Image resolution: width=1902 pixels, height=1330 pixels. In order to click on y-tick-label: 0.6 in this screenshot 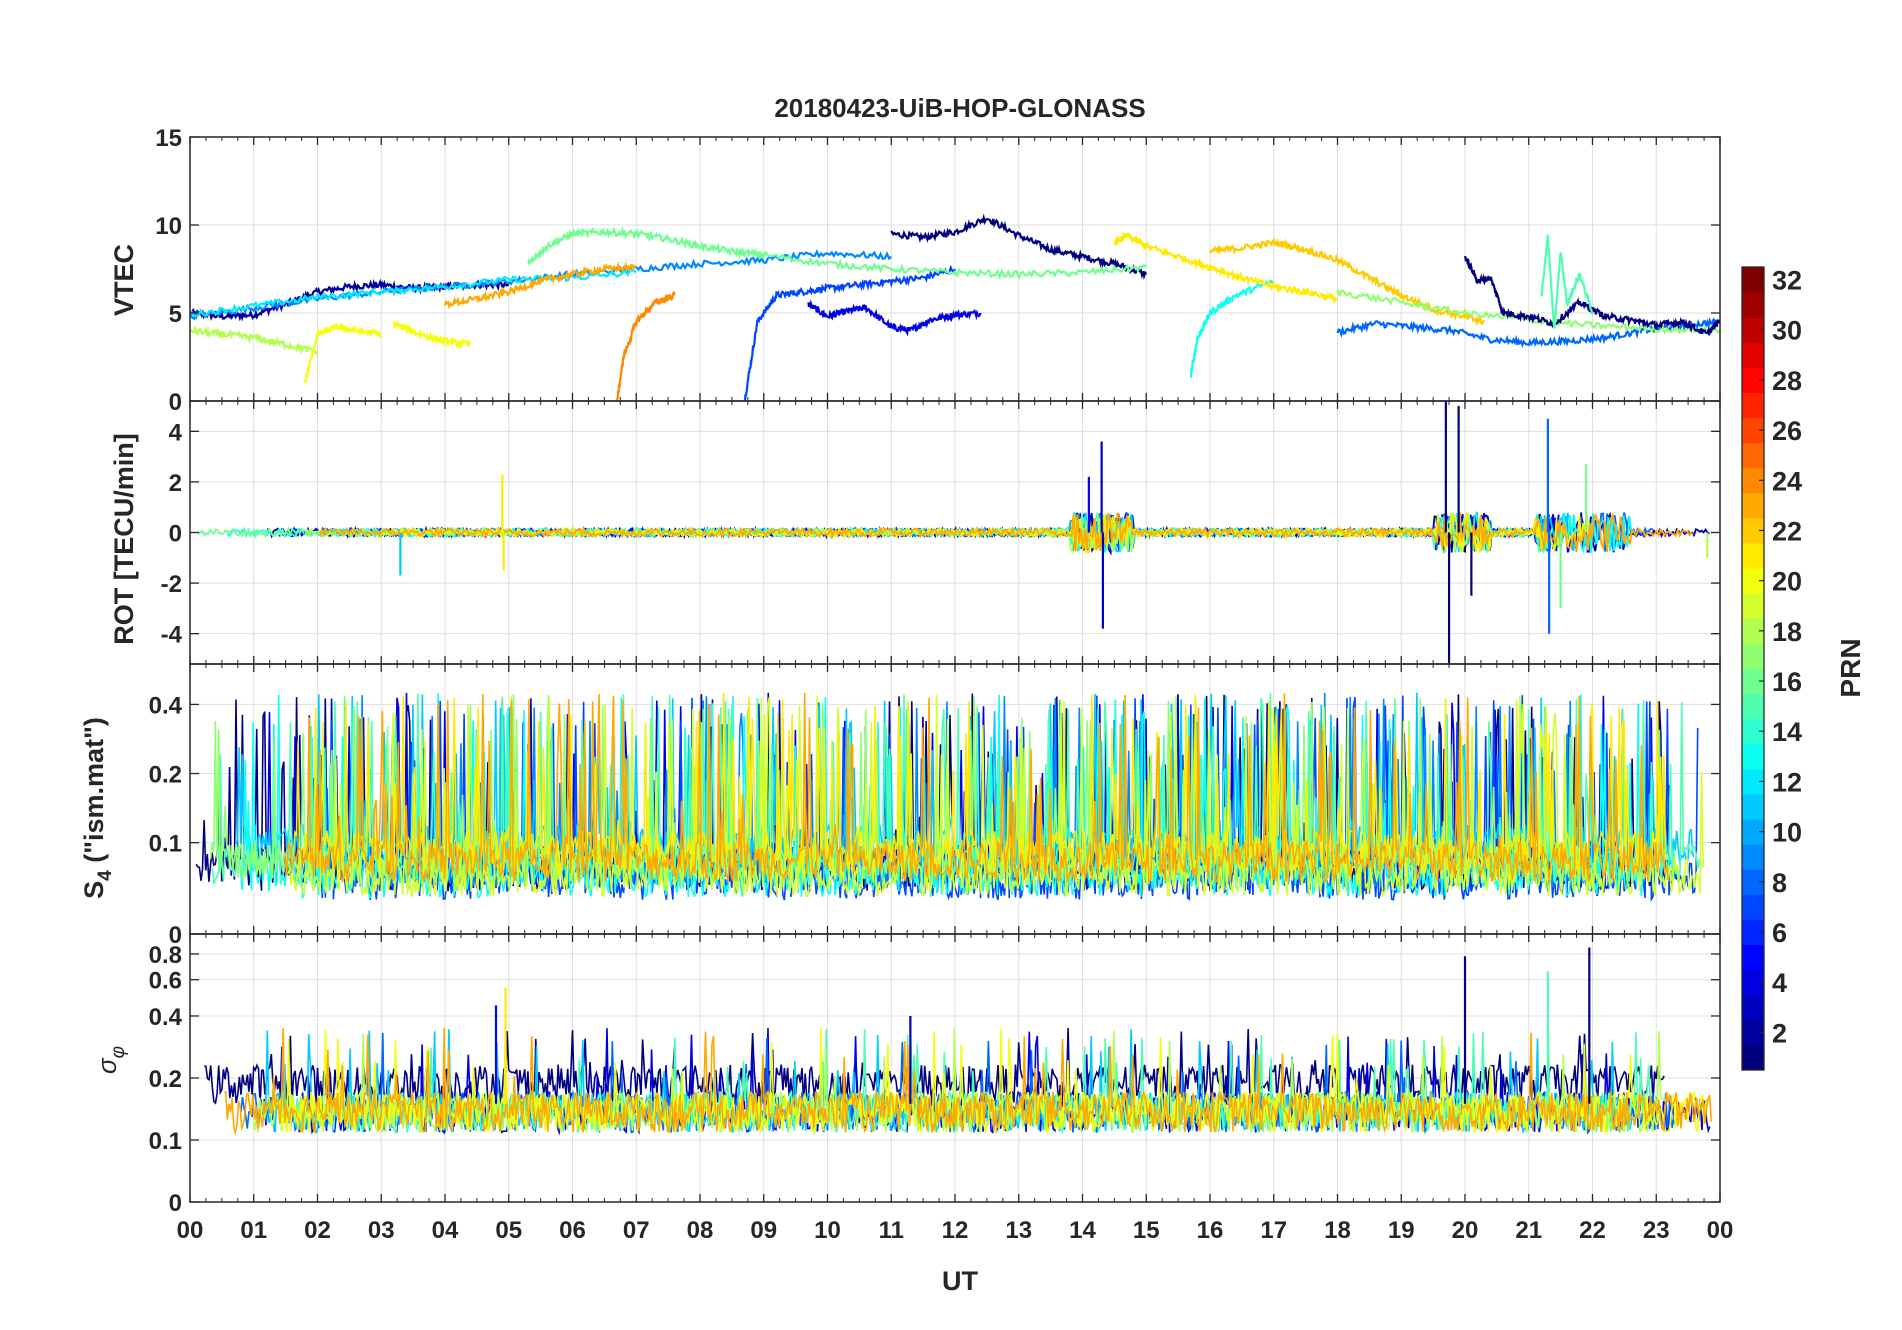, I will do `click(165, 981)`.